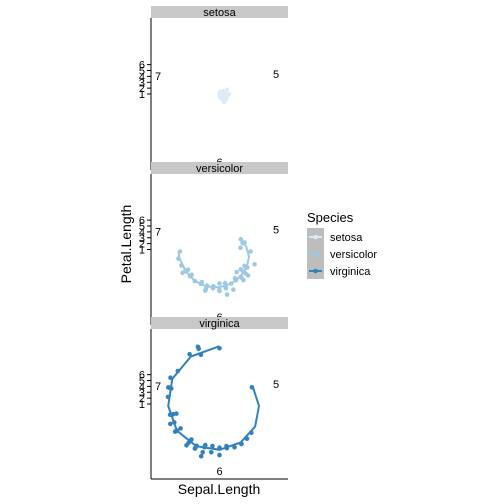 Image resolution: width=504 pixels, height=504 pixels. Describe the element at coordinates (214, 398) in the screenshot. I see `smooth-line-virginica` at that location.